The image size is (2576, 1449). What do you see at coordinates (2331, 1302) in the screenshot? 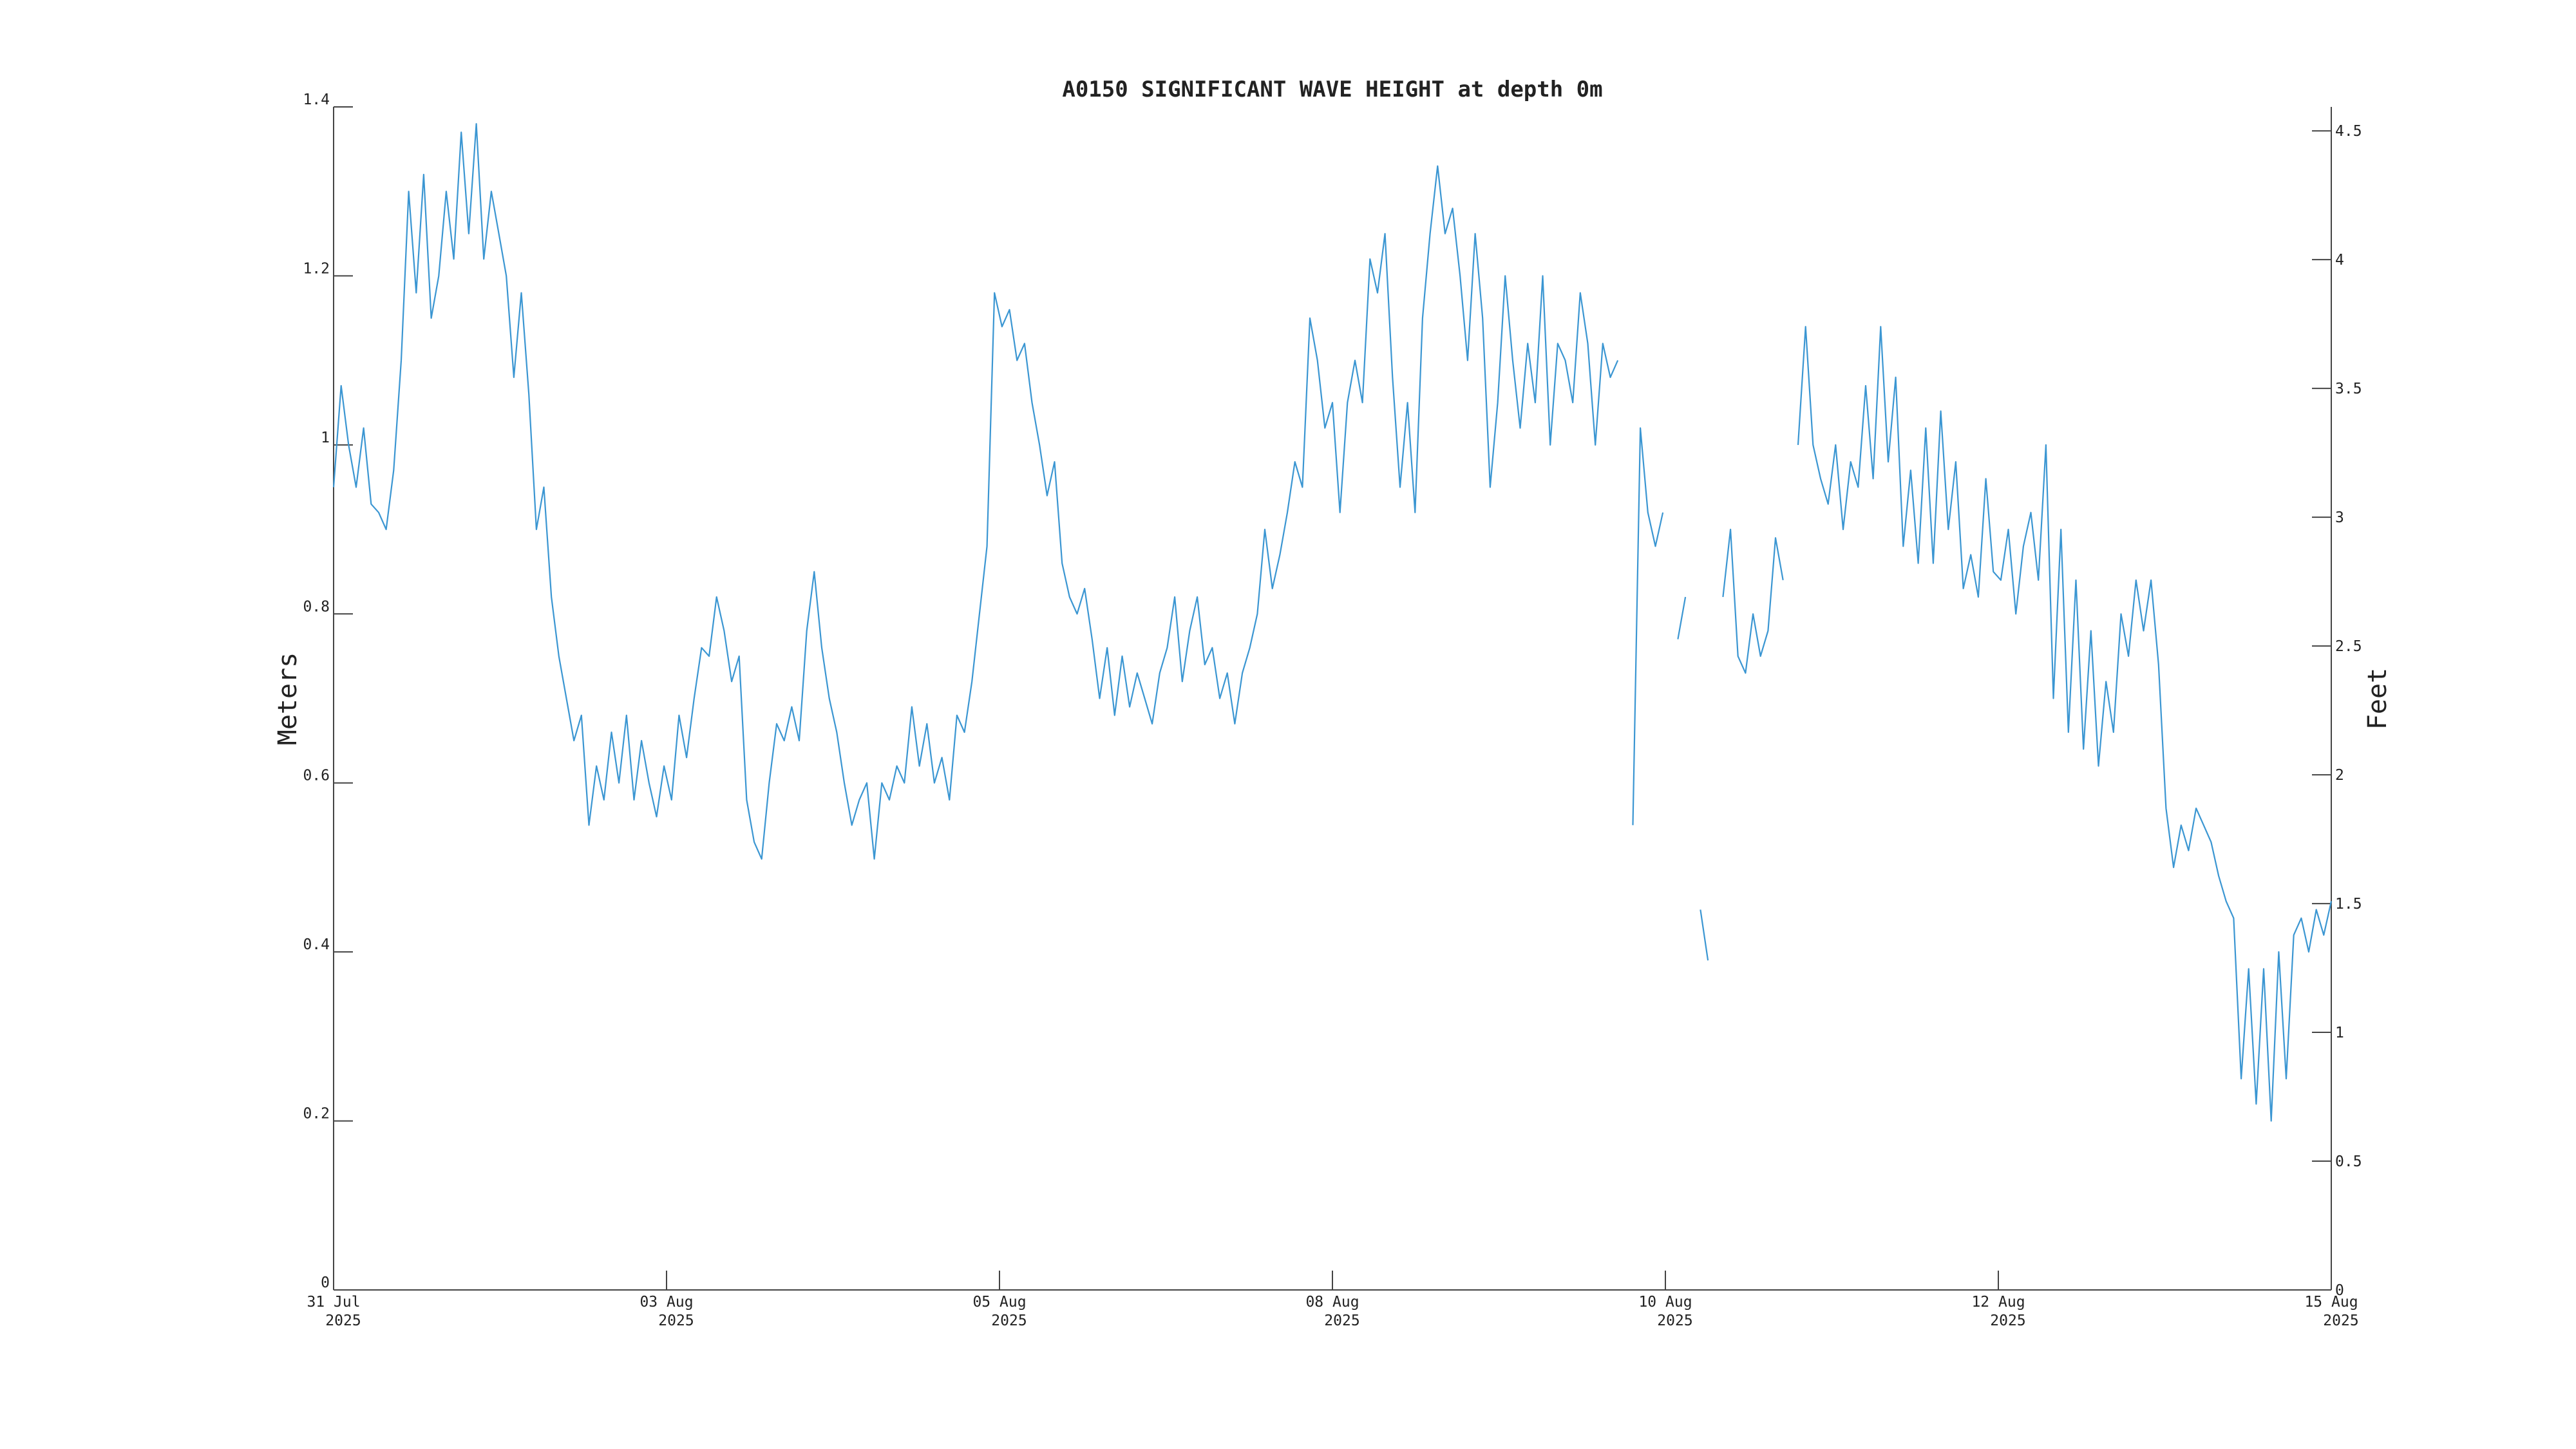
I see `x-tick-label: 15 Aug` at bounding box center [2331, 1302].